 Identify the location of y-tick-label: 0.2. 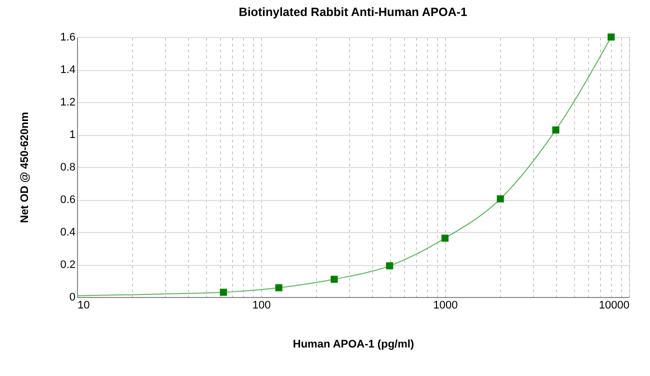
(68, 265).